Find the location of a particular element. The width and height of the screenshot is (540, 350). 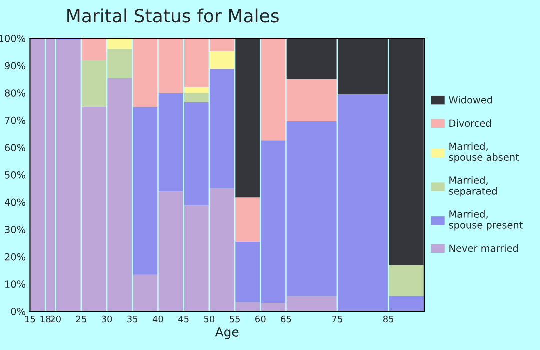

y-tick-label: 20% is located at coordinates (15, 257).